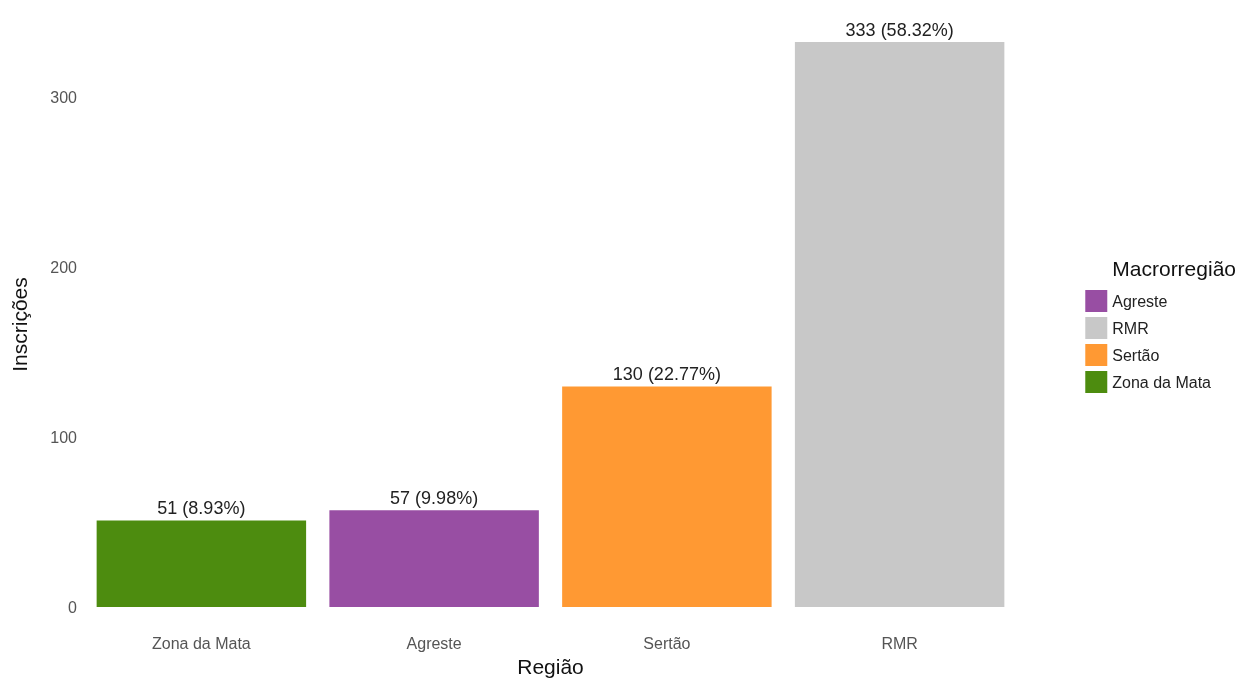 The height and width of the screenshot is (682, 1251). Describe the element at coordinates (899, 643) in the screenshot. I see `x-tick-label: RMR` at that location.